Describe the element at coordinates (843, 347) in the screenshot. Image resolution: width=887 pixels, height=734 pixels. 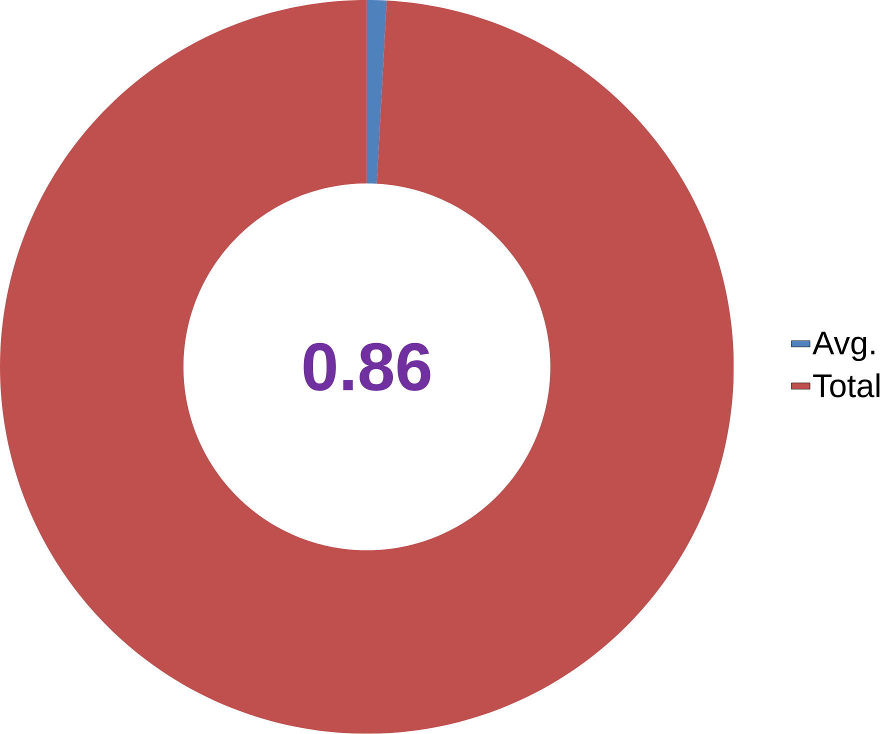
I see `legend-label: Avg.` at that location.